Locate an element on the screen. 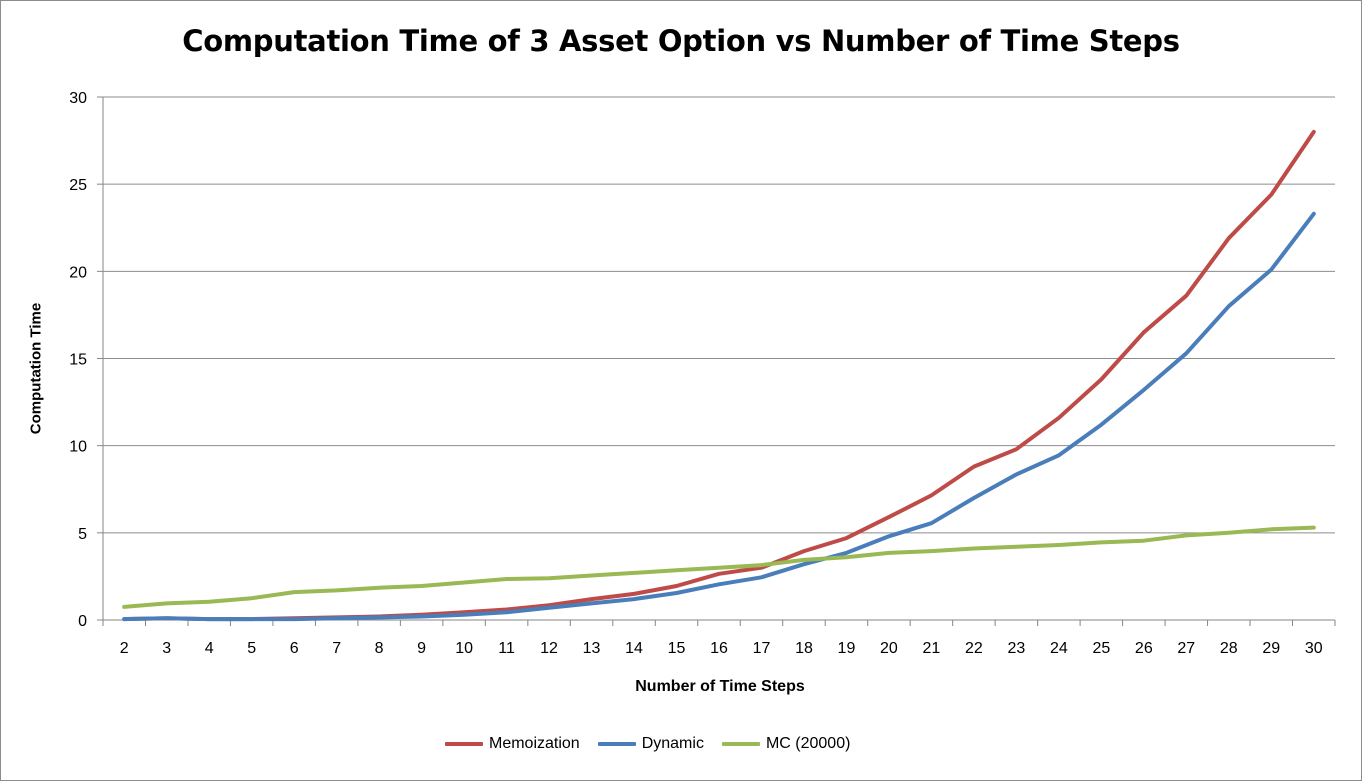  legend-item: Dynamic is located at coordinates (650, 744).